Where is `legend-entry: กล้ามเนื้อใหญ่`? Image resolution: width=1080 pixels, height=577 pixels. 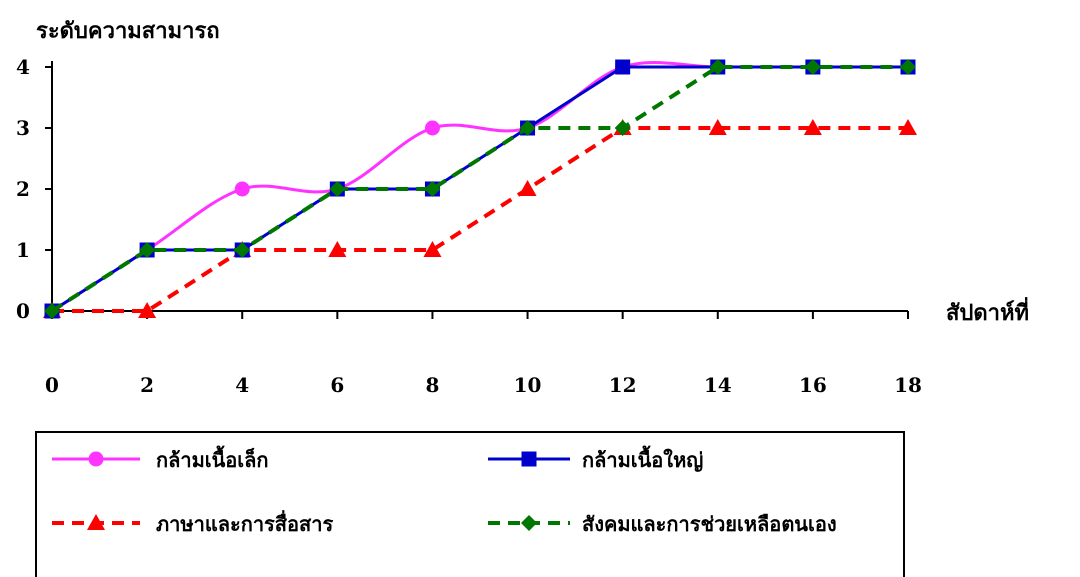 legend-entry: กล้ามเนื้อใหญ่ is located at coordinates (595, 458).